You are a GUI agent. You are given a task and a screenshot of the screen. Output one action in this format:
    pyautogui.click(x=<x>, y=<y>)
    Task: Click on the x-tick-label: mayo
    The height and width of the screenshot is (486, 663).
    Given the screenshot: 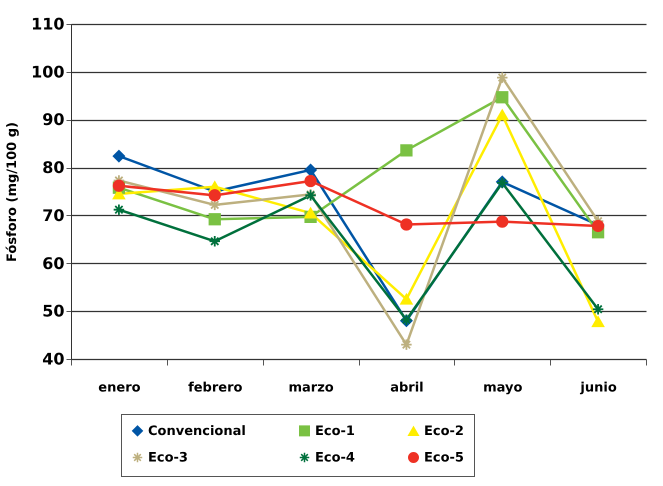 What is the action you would take?
    pyautogui.click(x=502, y=388)
    